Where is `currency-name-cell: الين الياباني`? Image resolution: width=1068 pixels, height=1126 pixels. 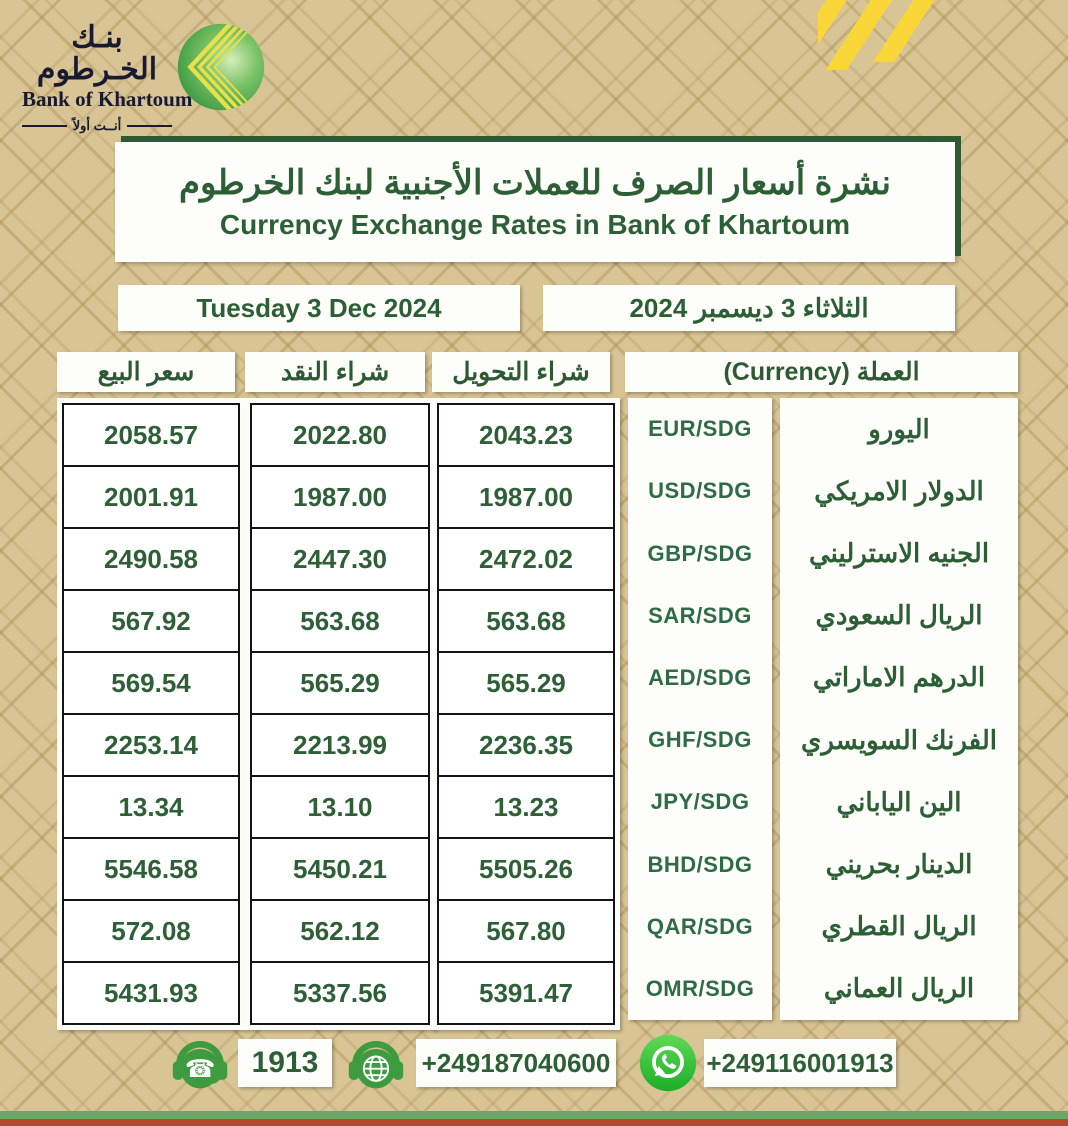
currency-name-cell: الين الياباني is located at coordinates (899, 801).